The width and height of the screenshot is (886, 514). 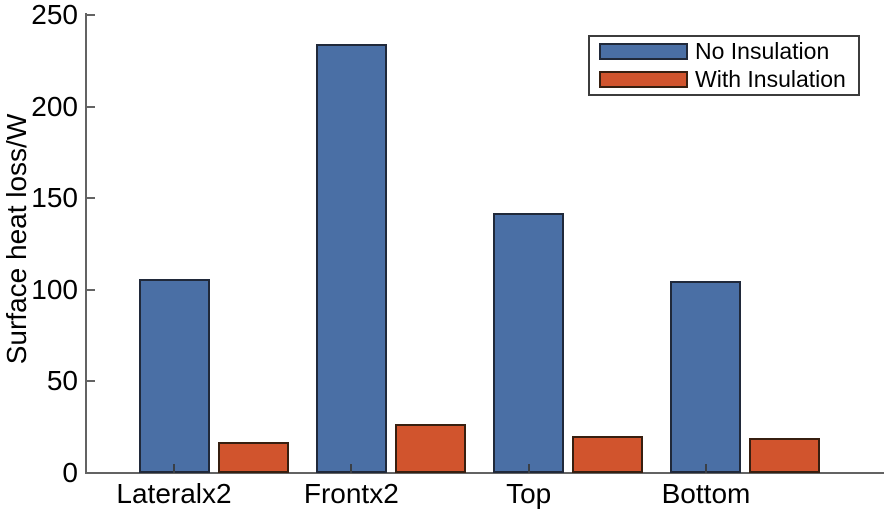 What do you see at coordinates (54, 106) in the screenshot?
I see `y-tick-label: 200` at bounding box center [54, 106].